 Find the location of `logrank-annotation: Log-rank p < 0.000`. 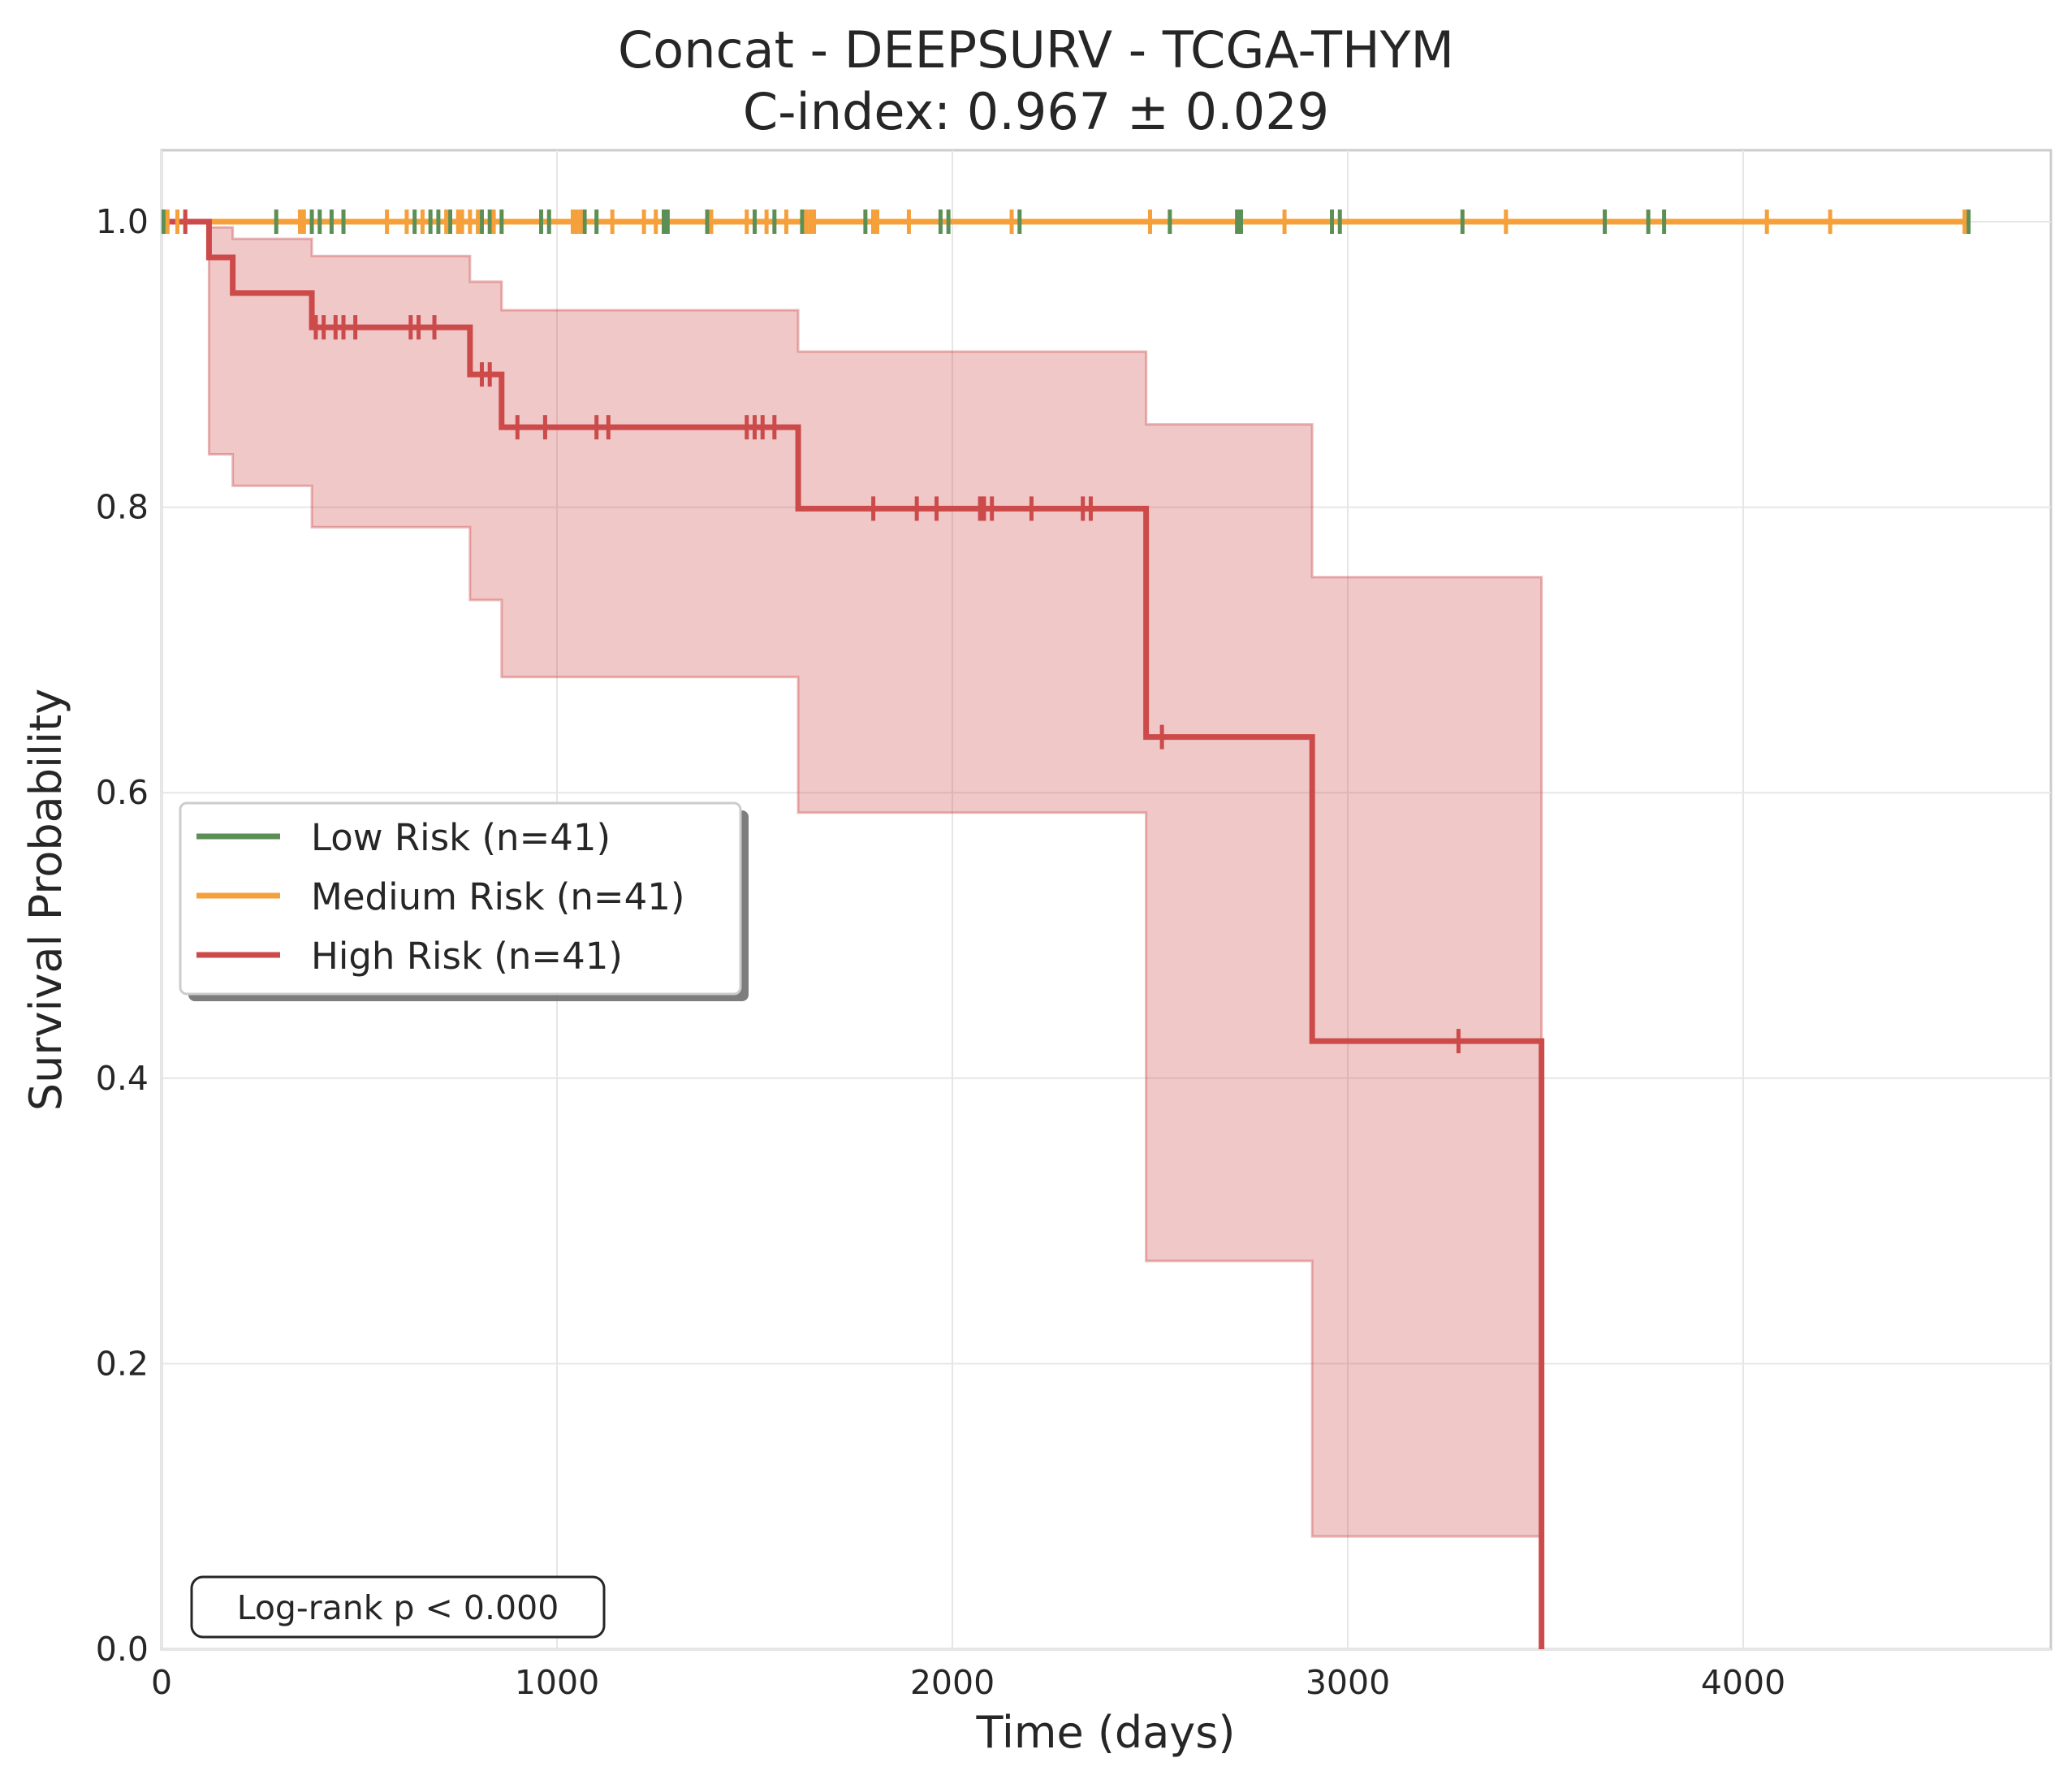

logrank-annotation: Log-rank p < 0.000 is located at coordinates (398, 1607).